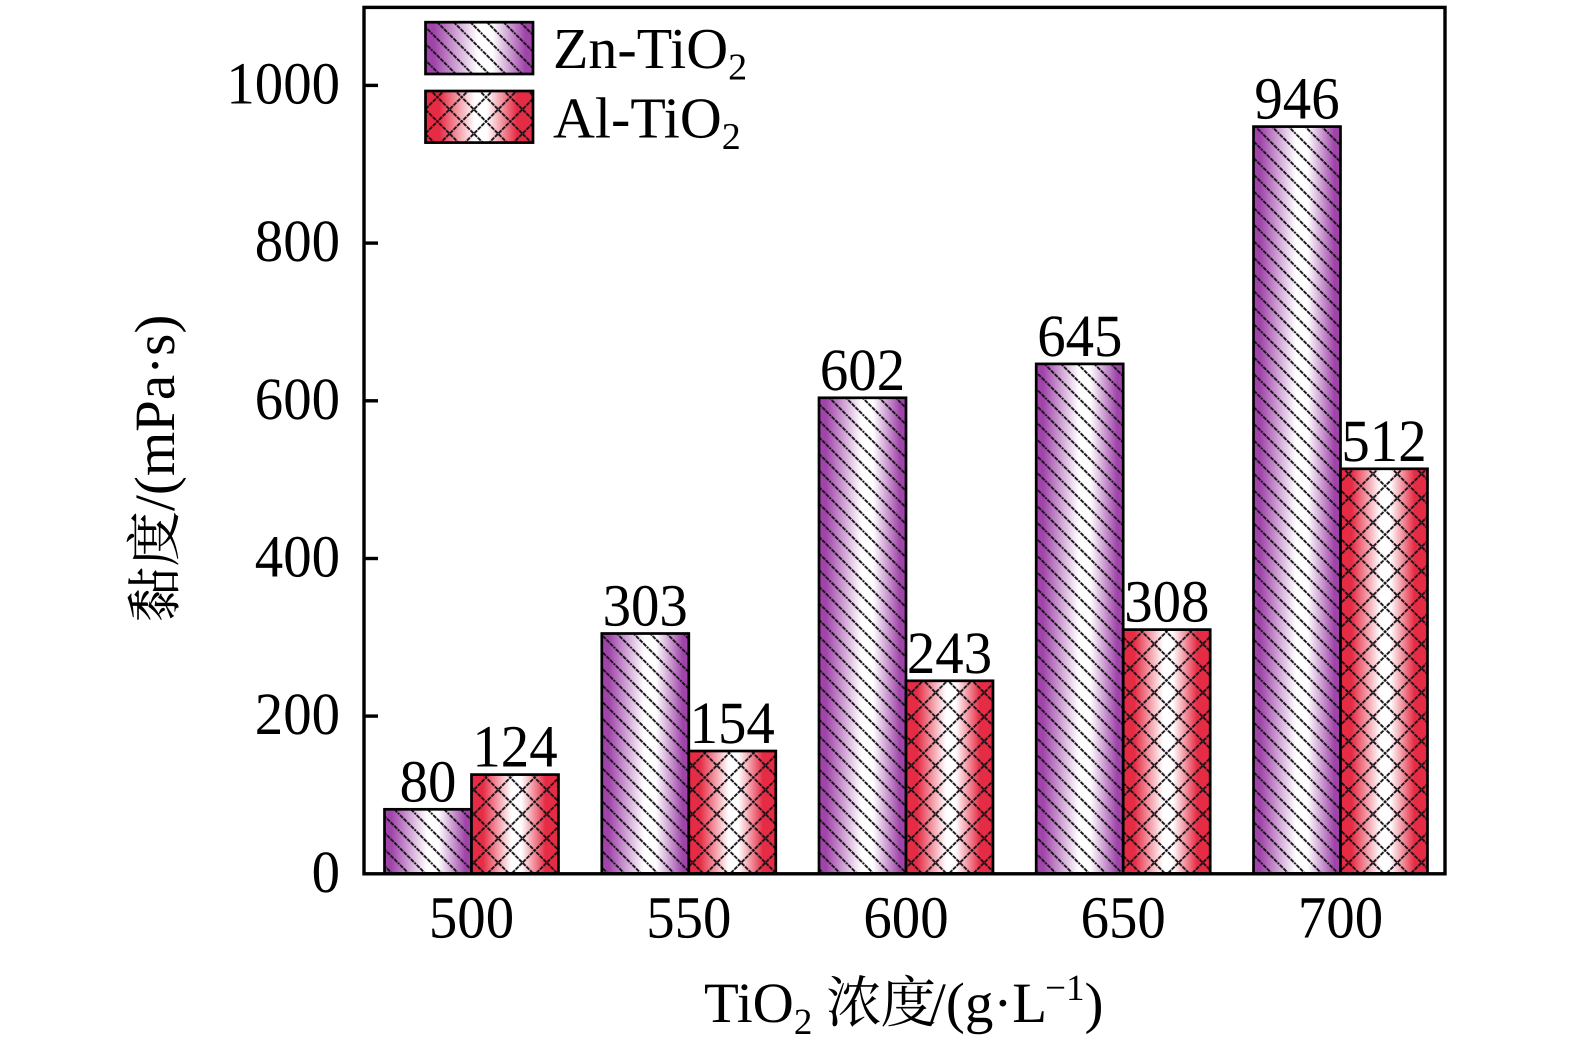  I want to click on svg-text: 154, so click(732, 723).